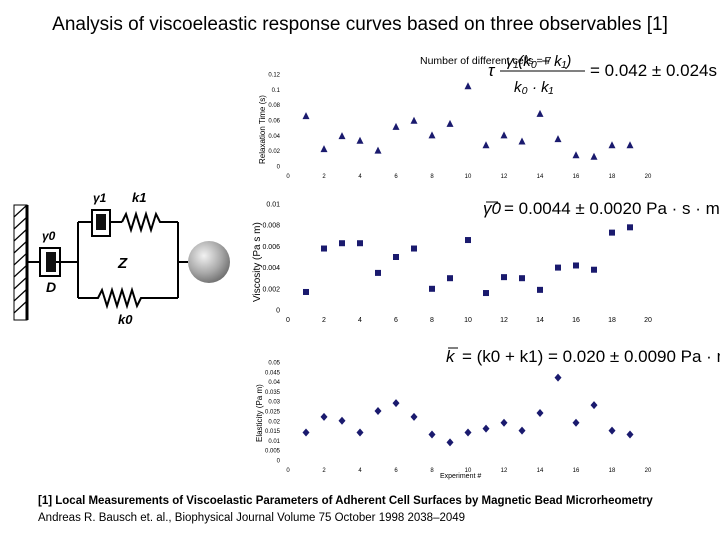 Image resolution: width=720 pixels, height=540 pixels. What do you see at coordinates (274, 122) in the screenshot?
I see `y-tick-label: 0.06` at bounding box center [274, 122].